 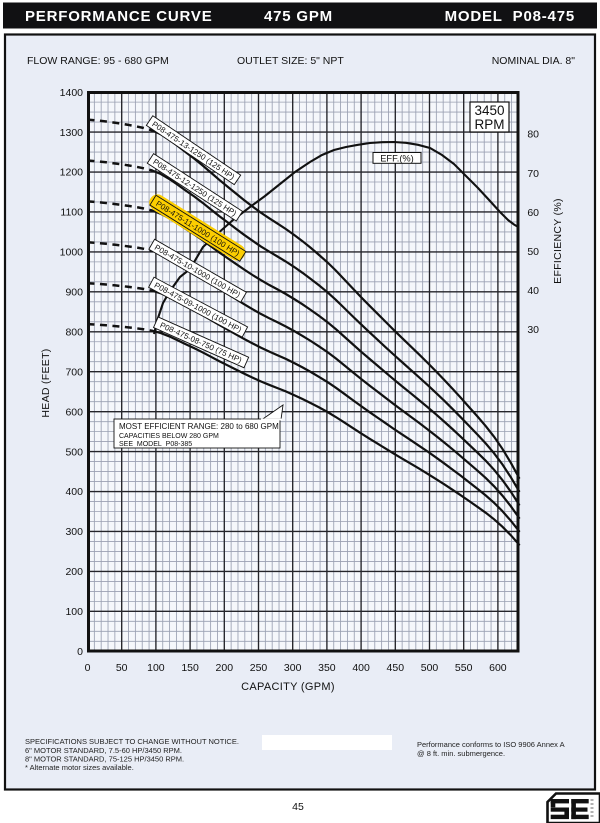 I want to click on svg-text:6" MOTOR STANDARD, 7.5-60 HP/3: 6" MOTOR STANDARD, 7.5-60 HP/3450 RPM., so click(x=103, y=750).